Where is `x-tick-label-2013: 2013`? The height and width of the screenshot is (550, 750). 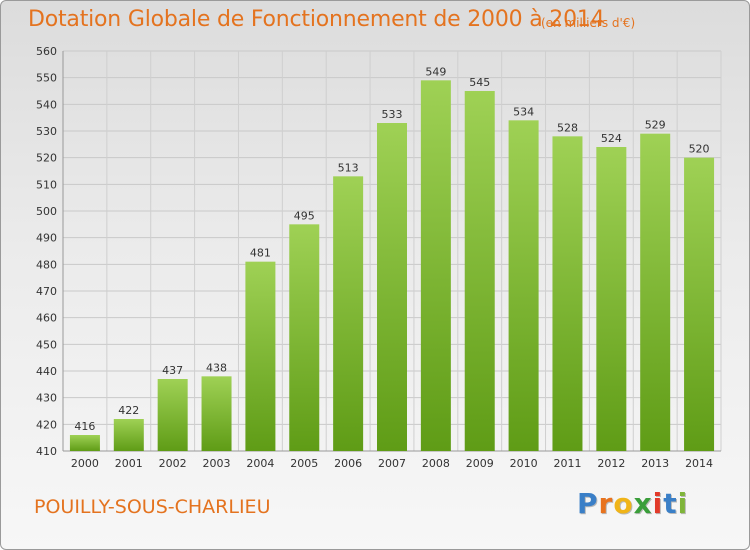
x-tick-label-2013: 2013 is located at coordinates (655, 463).